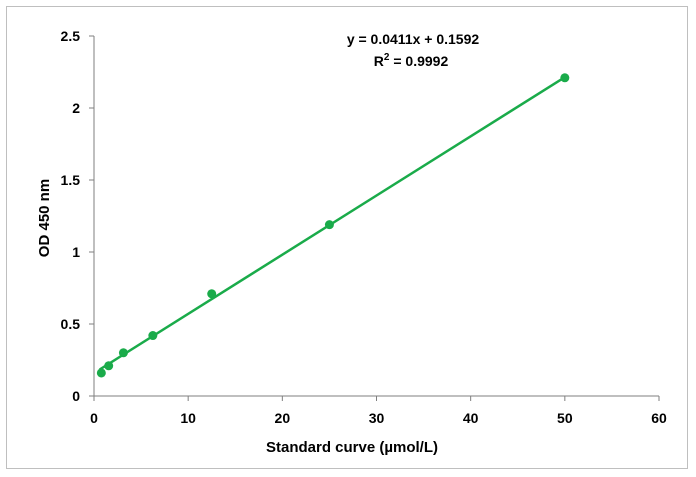  Describe the element at coordinates (188, 418) in the screenshot. I see `x-tick-label: 10` at that location.